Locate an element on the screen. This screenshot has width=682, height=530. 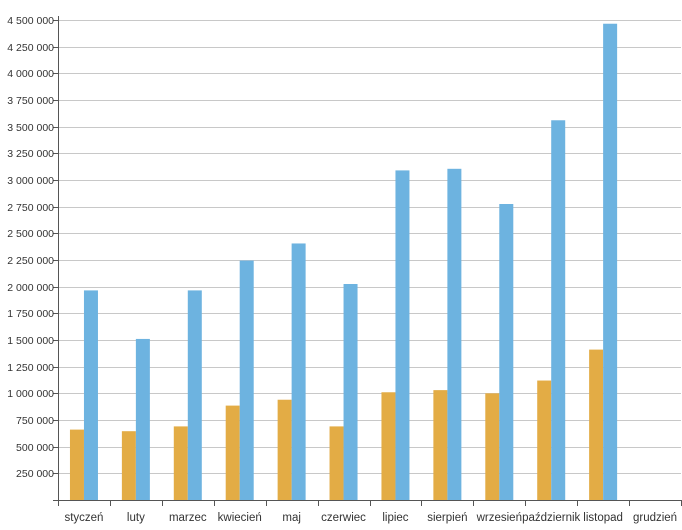
y-tick-label: 3 000 000 is located at coordinates (30, 181).